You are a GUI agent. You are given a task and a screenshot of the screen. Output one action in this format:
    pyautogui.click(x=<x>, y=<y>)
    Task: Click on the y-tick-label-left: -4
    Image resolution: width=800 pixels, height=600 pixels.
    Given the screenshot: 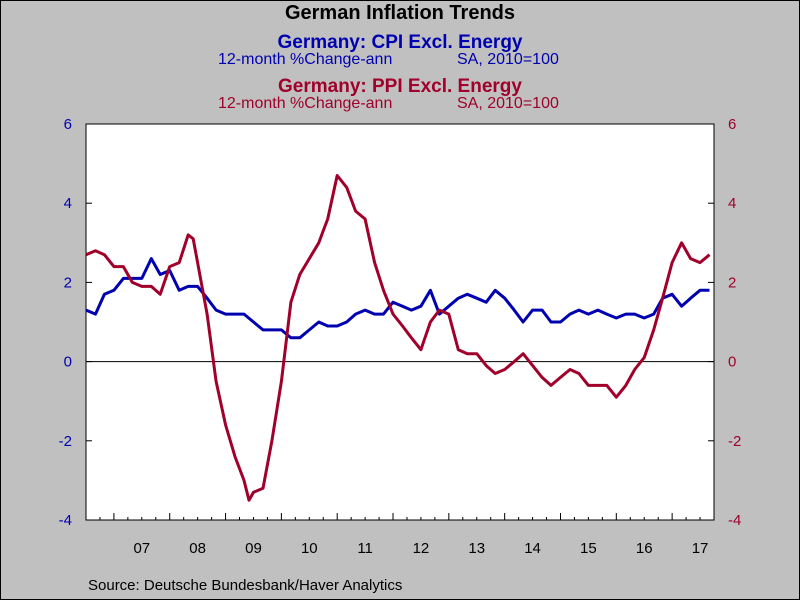 What is the action you would take?
    pyautogui.click(x=65, y=520)
    